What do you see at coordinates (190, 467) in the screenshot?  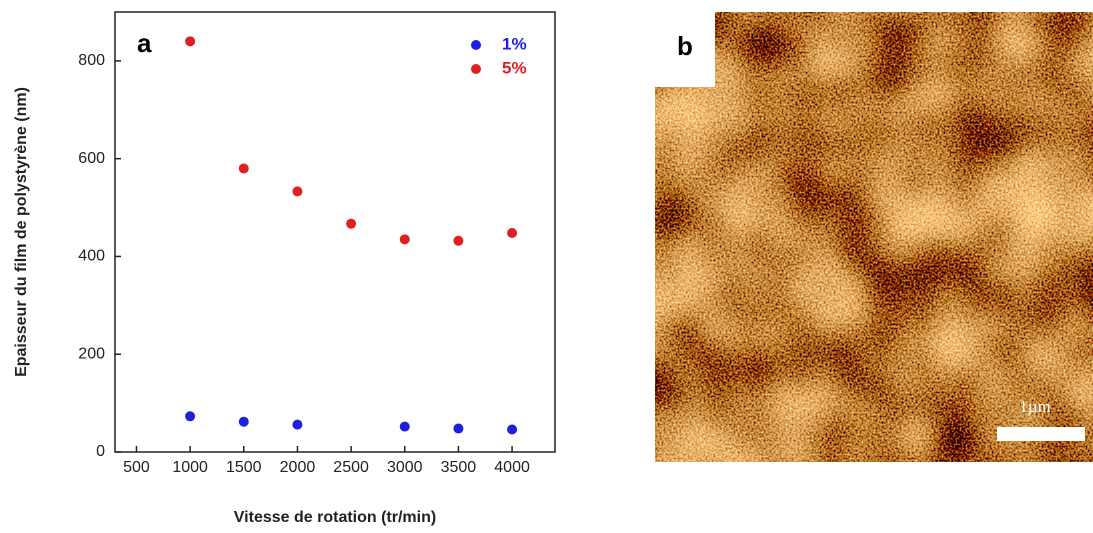 I see `x-tick-label: 1000` at bounding box center [190, 467].